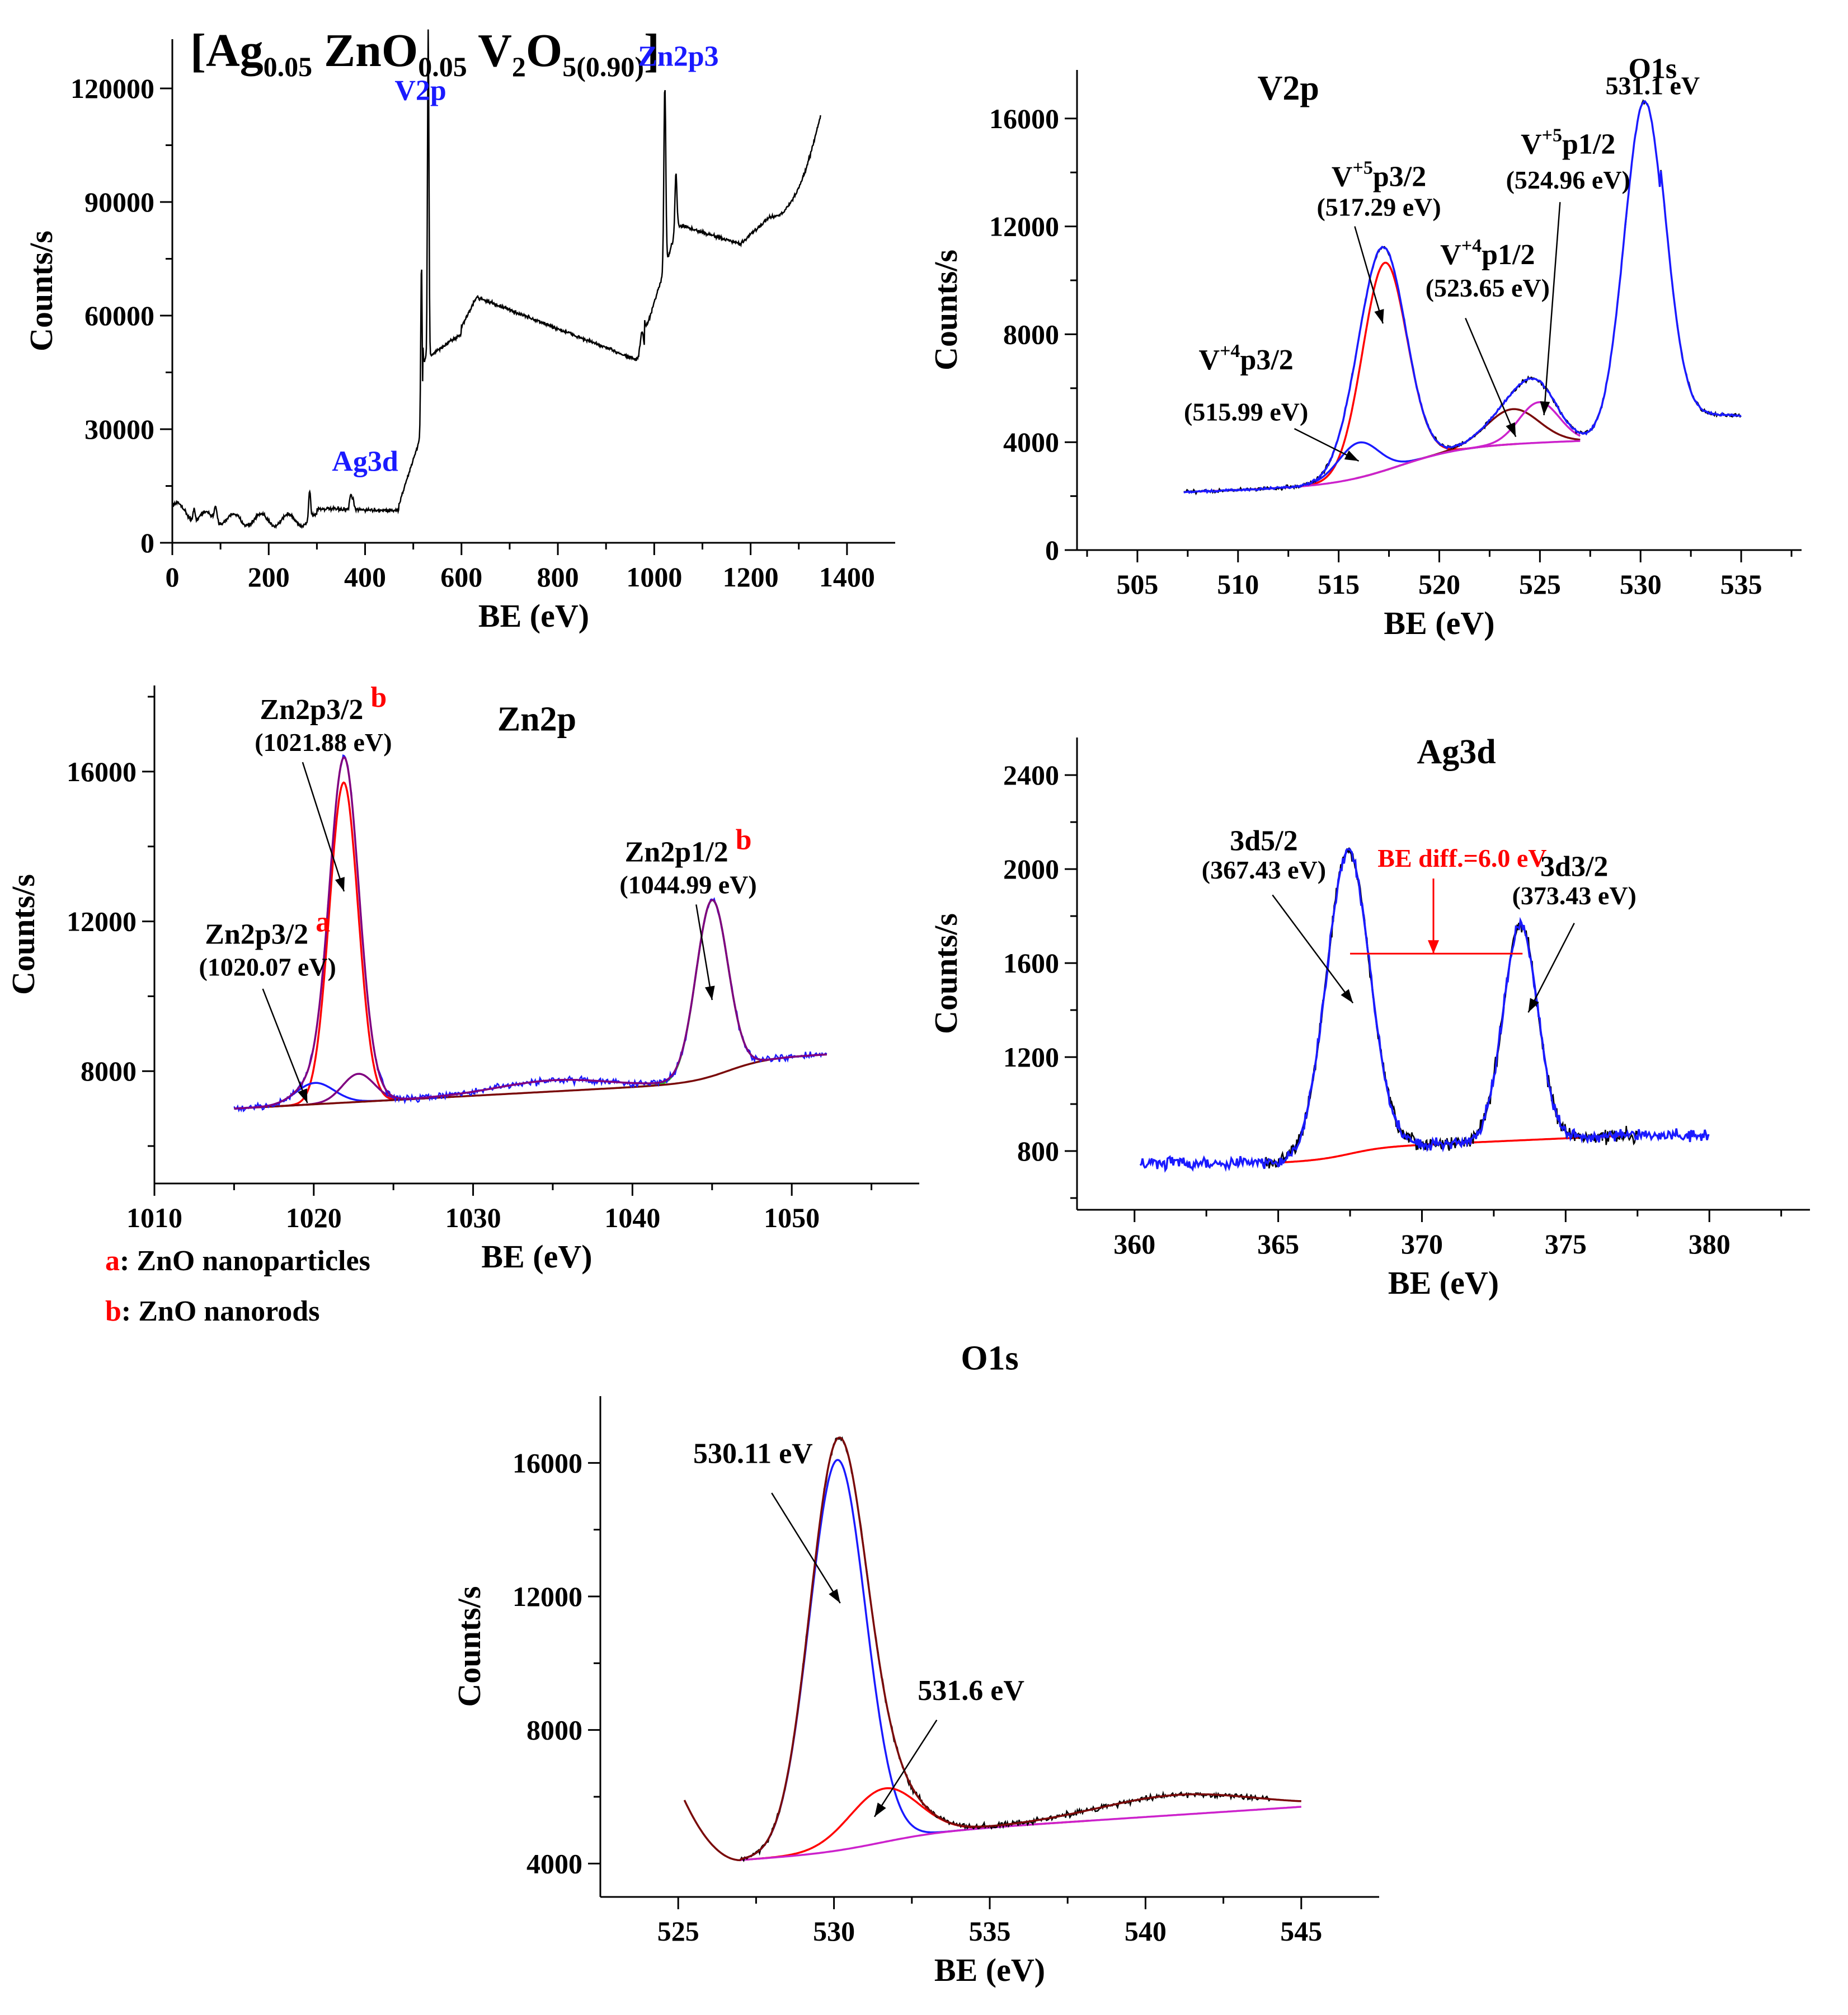  I want to click on survey-peak-label: Ag3d, so click(365, 461).